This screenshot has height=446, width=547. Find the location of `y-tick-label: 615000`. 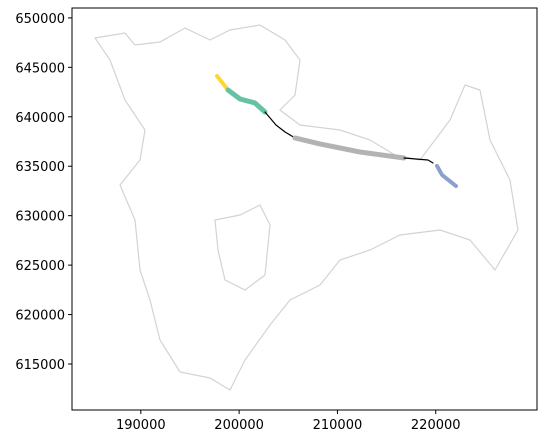

y-tick-label: 615000 is located at coordinates (40, 365).